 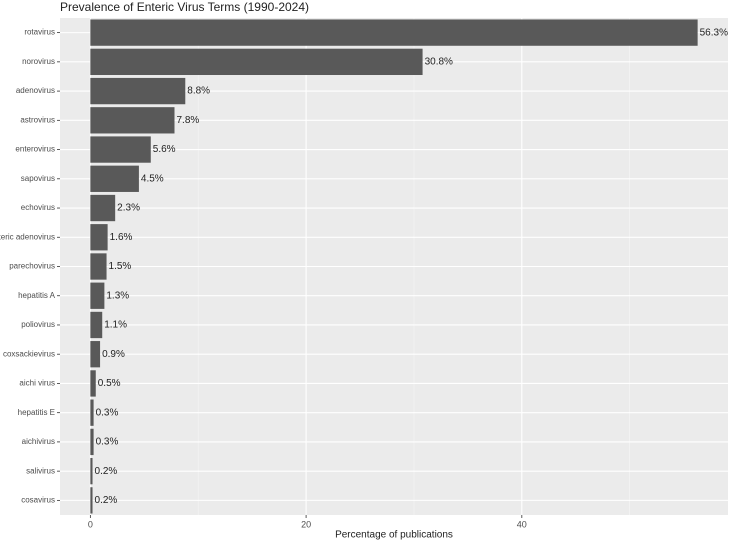 I want to click on value-label: 1.1%, so click(x=115, y=325).